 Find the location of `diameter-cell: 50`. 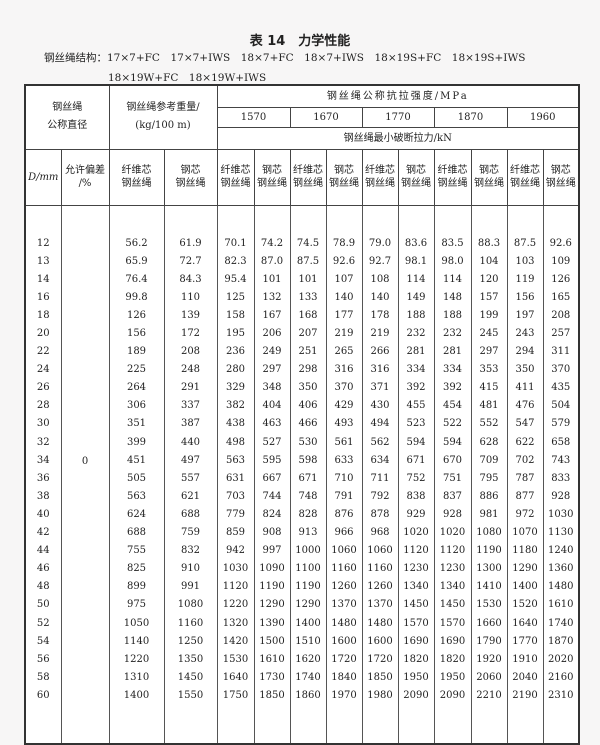

diameter-cell: 50 is located at coordinates (43, 605).